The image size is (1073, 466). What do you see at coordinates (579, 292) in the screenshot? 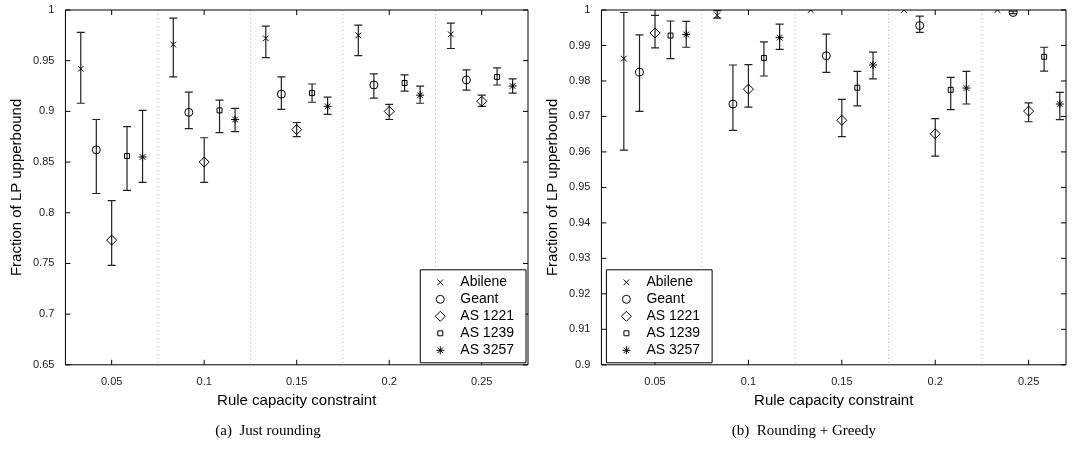
I see `y-tick-label: 0.92` at bounding box center [579, 292].